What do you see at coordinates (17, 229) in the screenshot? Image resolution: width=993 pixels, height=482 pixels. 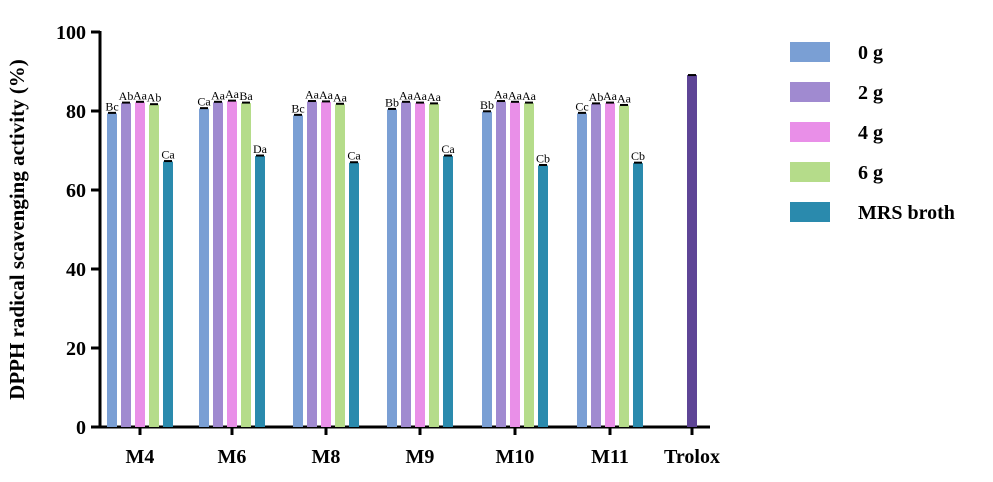 I see `y-axis-label: DPPH radical scavenging activity (%)` at bounding box center [17, 229].